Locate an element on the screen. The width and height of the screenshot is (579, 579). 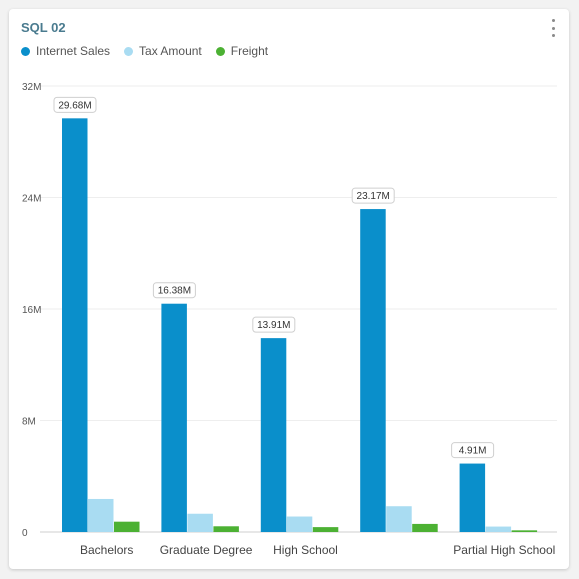
legend-item-freight: Freight is located at coordinates (242, 51).